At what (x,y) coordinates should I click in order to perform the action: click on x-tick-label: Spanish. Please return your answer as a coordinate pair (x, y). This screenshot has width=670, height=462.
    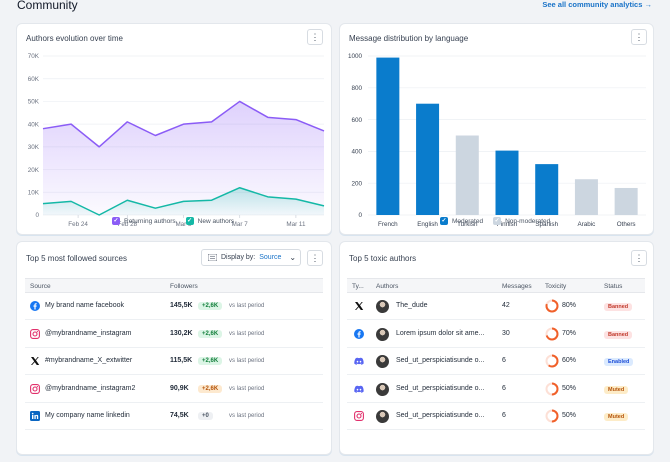
    Looking at the image, I should click on (546, 224).